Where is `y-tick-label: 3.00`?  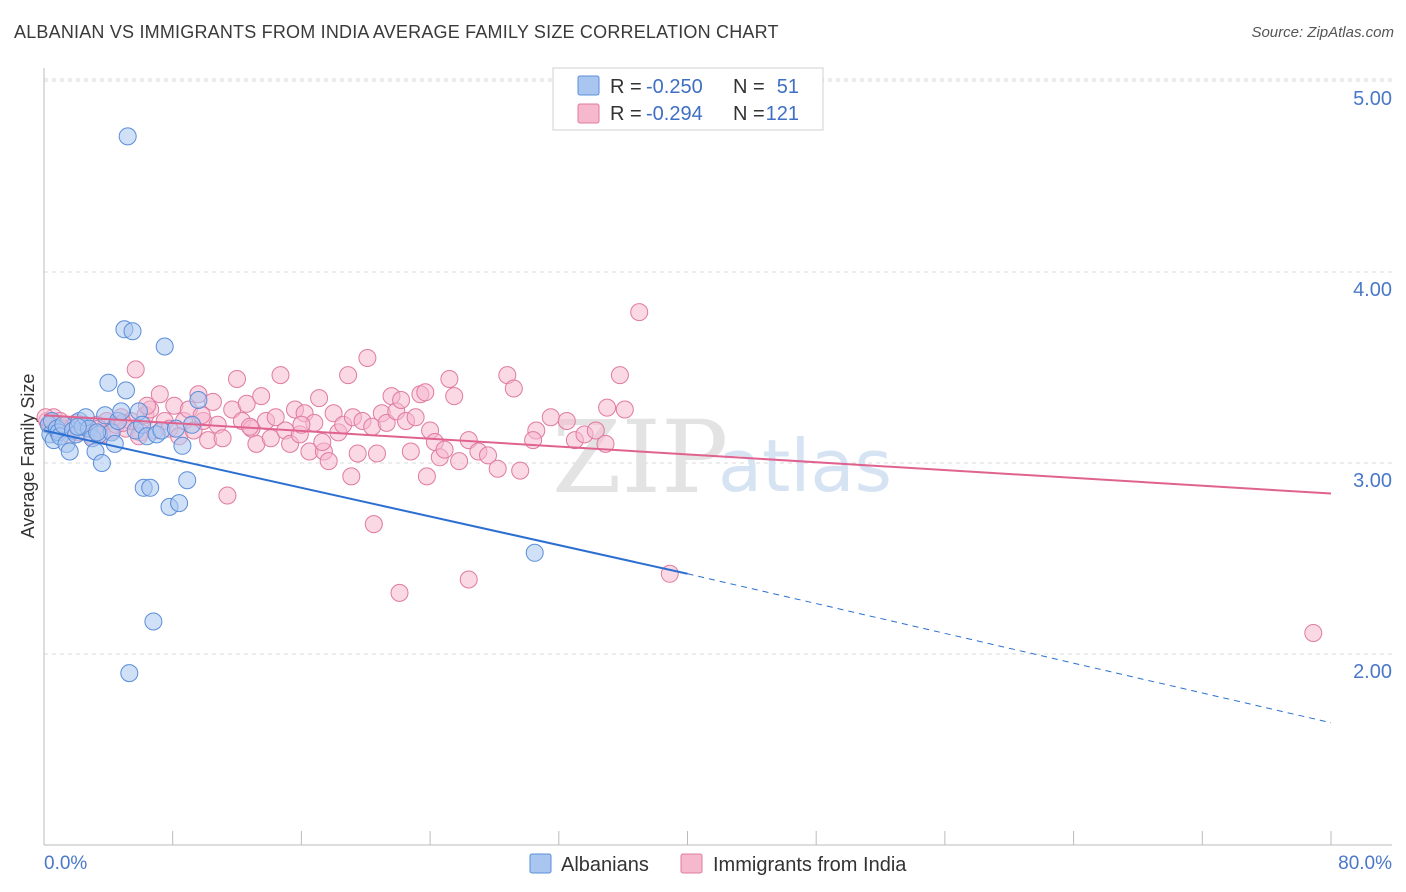 y-tick-label: 3.00 is located at coordinates (1372, 481).